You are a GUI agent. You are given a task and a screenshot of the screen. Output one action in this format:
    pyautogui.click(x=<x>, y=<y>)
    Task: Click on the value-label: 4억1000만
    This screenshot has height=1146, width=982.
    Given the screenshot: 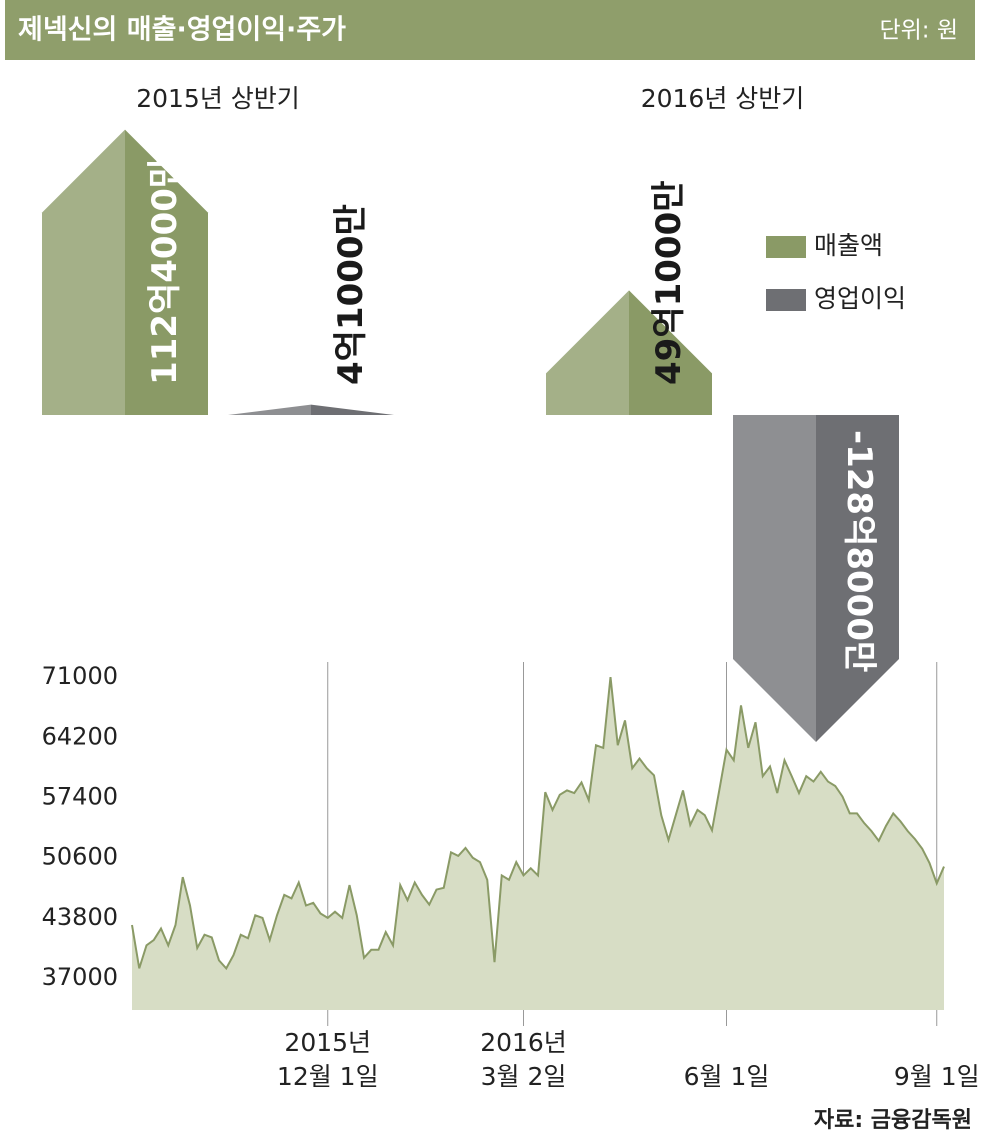 What is the action you would take?
    pyautogui.click(x=351, y=294)
    